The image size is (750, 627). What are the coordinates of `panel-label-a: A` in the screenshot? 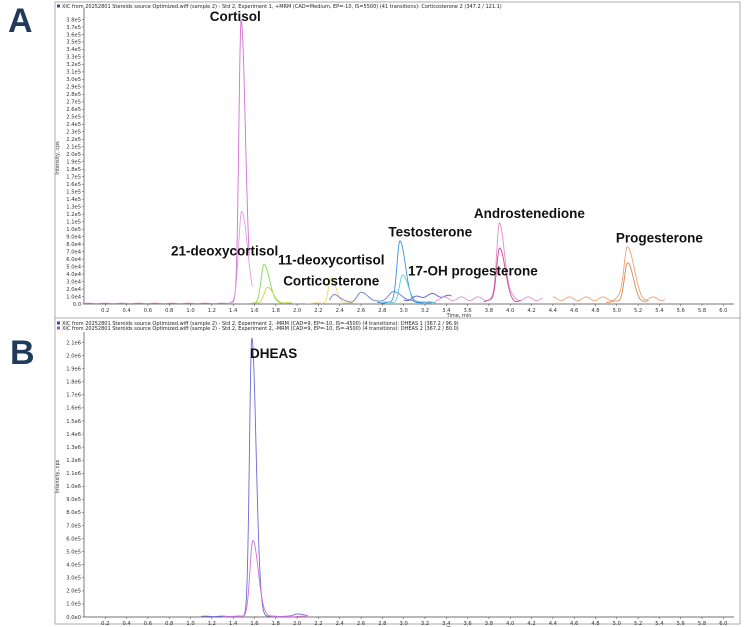 It's located at (20, 21).